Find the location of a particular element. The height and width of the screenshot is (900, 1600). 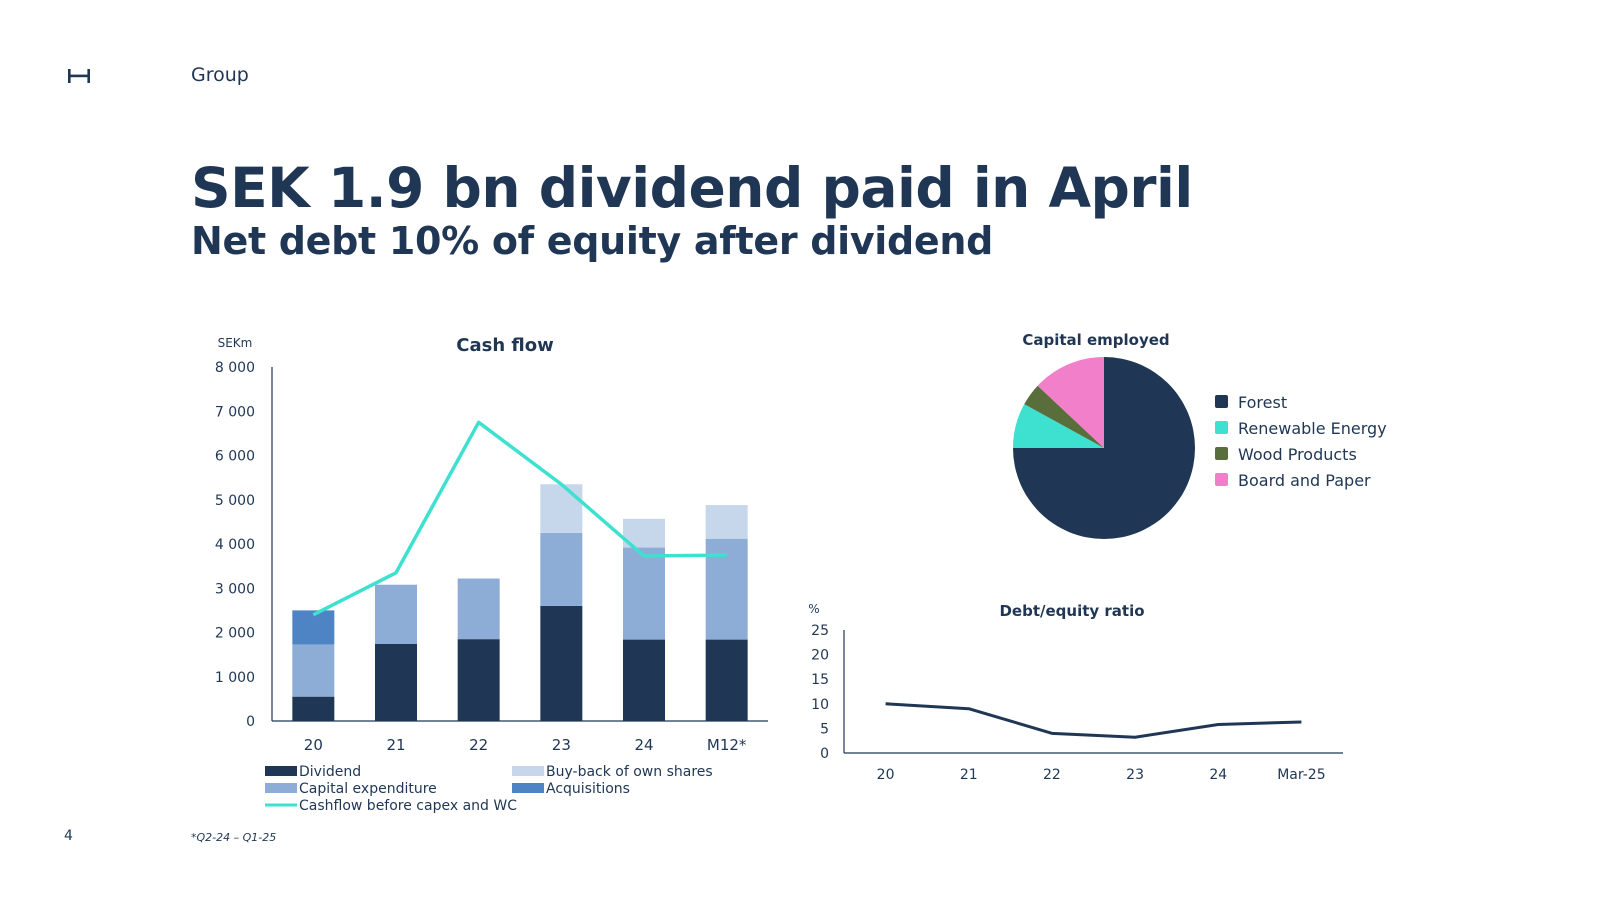

x-tick-label: Mar-25 is located at coordinates (1301, 775).